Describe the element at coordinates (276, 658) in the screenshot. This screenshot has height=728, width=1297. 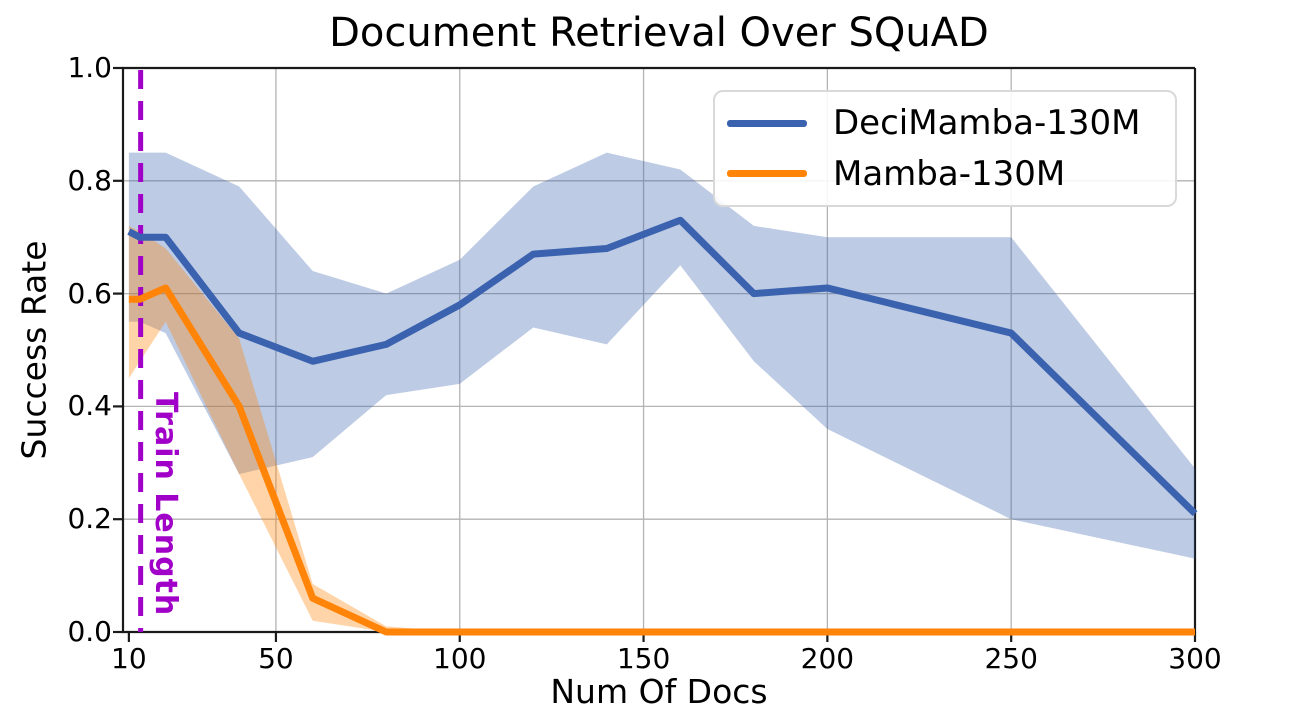
I see `x-tick-label: 50` at that location.